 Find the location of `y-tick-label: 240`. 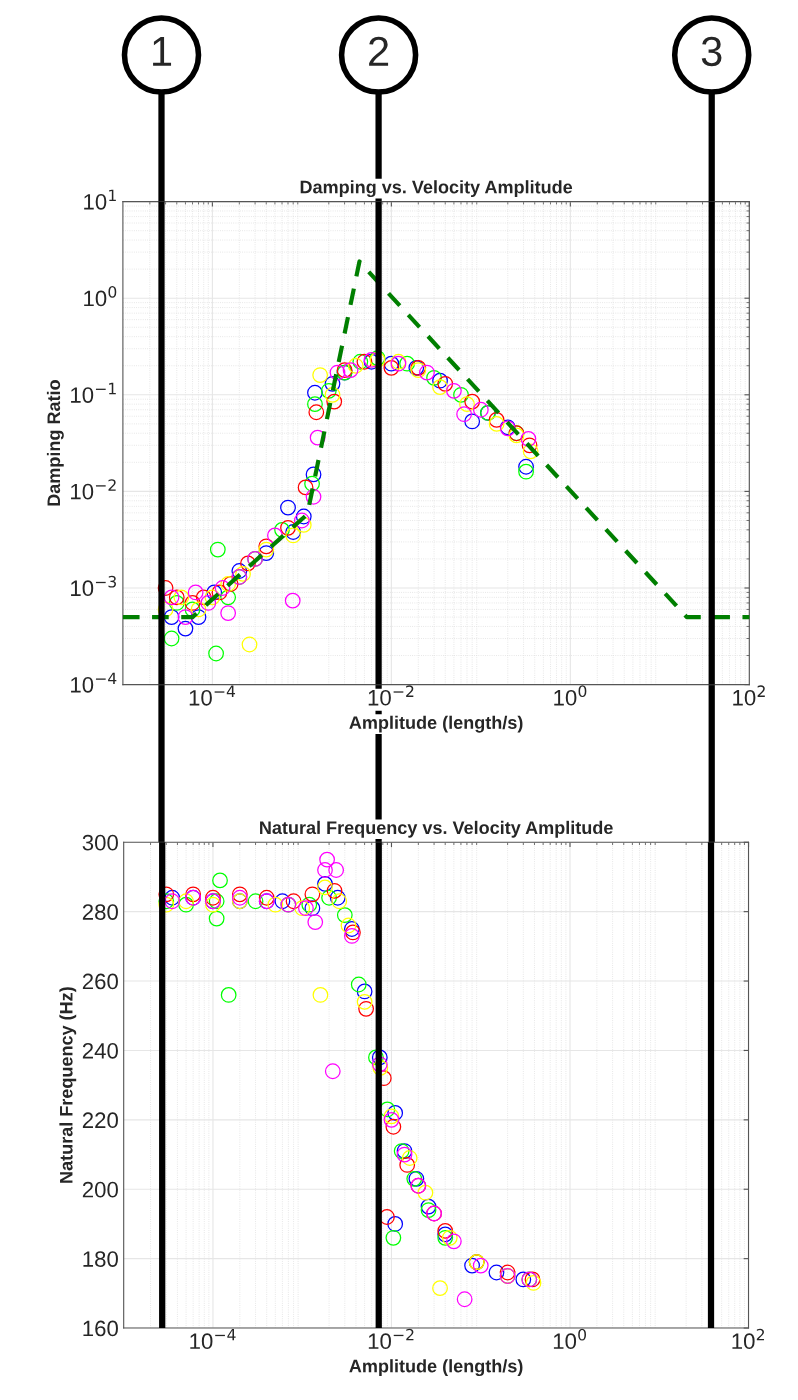

y-tick-label: 240 is located at coordinates (100, 1050).